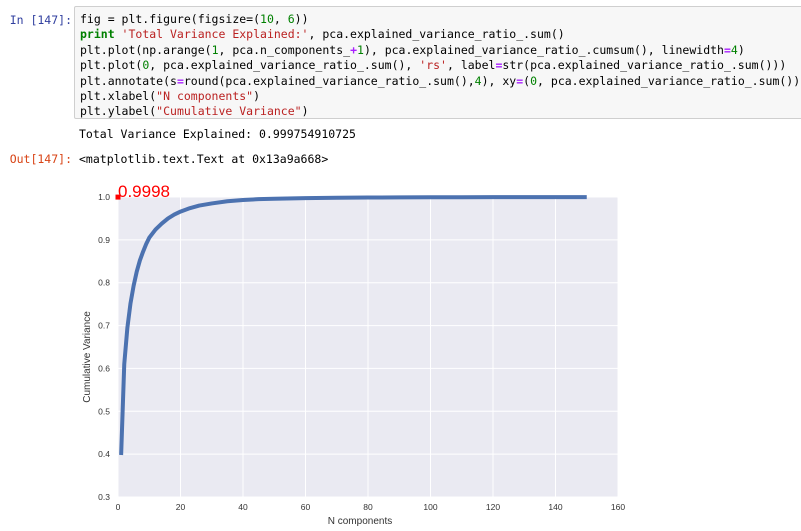  Describe the element at coordinates (618, 507) in the screenshot. I see `x-tick-label: 160` at that location.